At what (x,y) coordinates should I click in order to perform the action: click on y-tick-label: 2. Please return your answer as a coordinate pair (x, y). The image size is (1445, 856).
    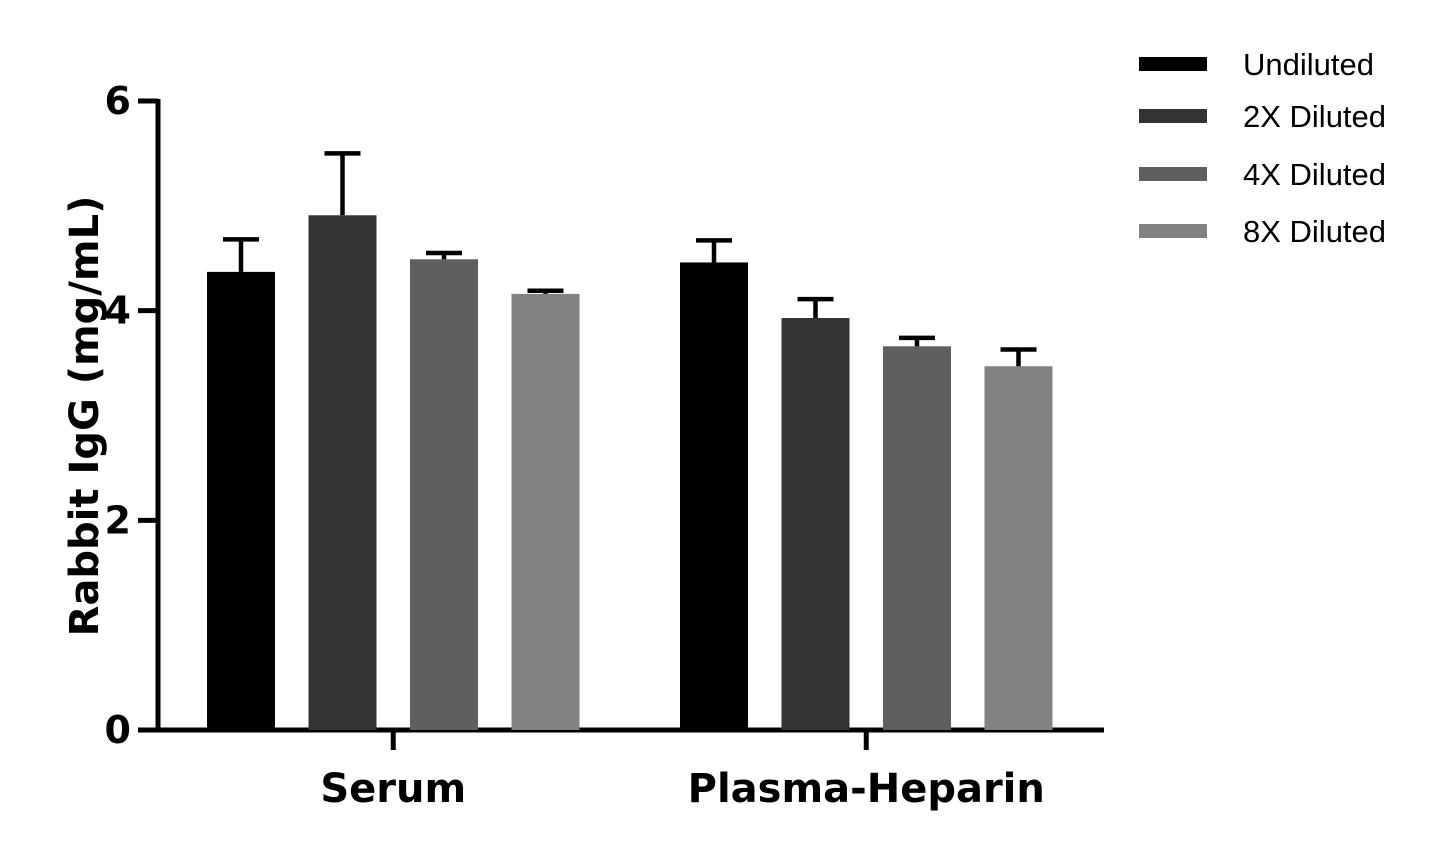
    Looking at the image, I should click on (118, 520).